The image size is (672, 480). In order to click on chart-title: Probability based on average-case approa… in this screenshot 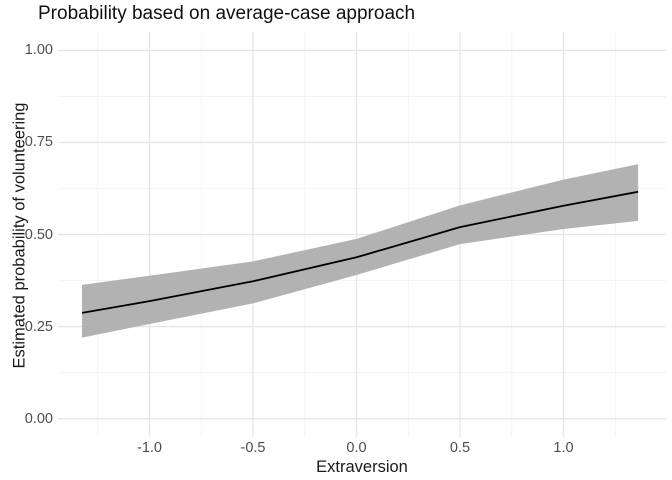, I will do `click(227, 13)`.